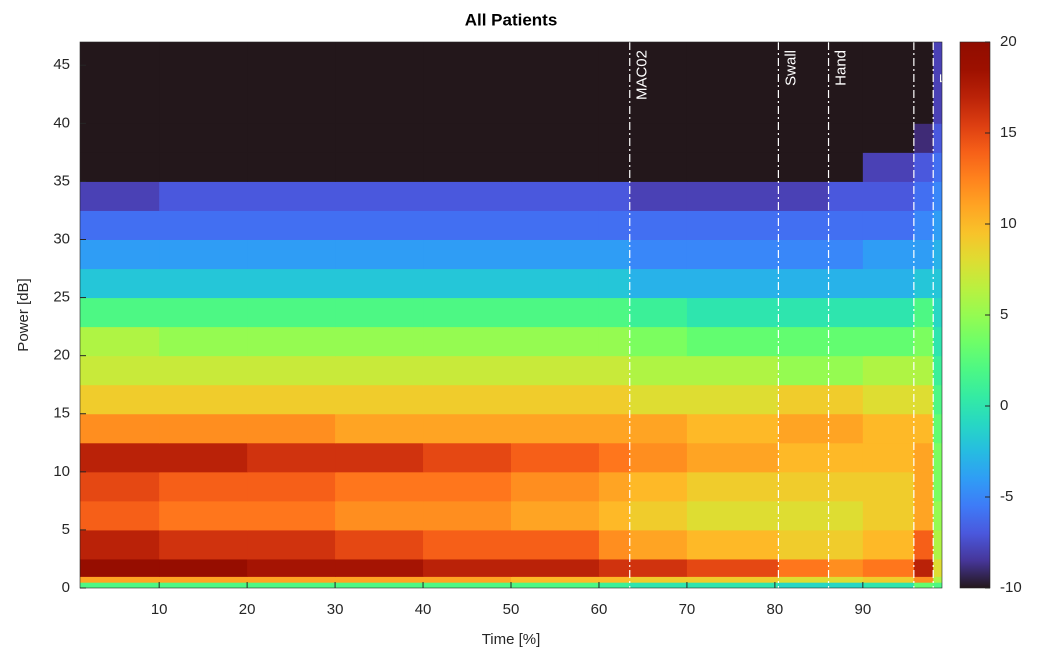 The width and height of the screenshot is (1040, 655). Describe the element at coordinates (1006, 496) in the screenshot. I see `colorbar-tick-label: -5` at that location.